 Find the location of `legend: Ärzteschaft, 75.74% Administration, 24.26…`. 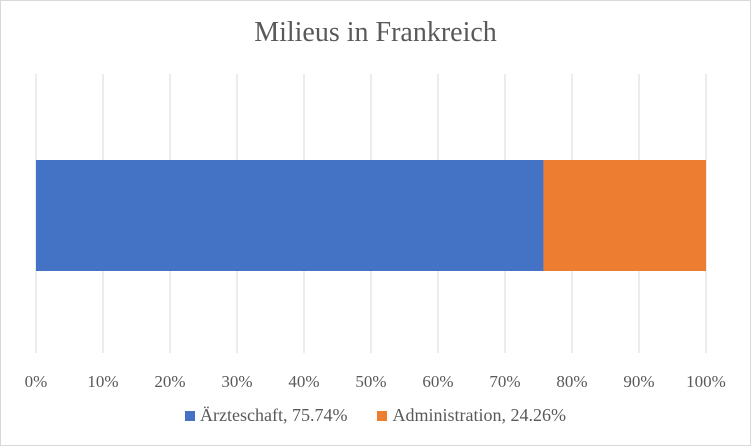

legend: Ärzteschaft, 75.74% Administration, 24.26… is located at coordinates (375, 415).